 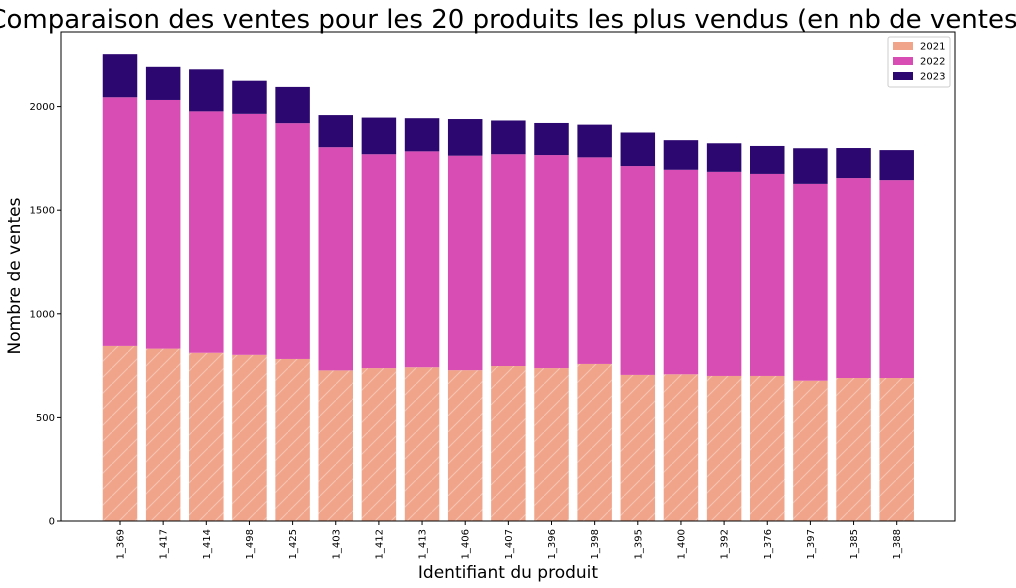 I want to click on legend-label-2021: 2021, so click(x=932, y=47).